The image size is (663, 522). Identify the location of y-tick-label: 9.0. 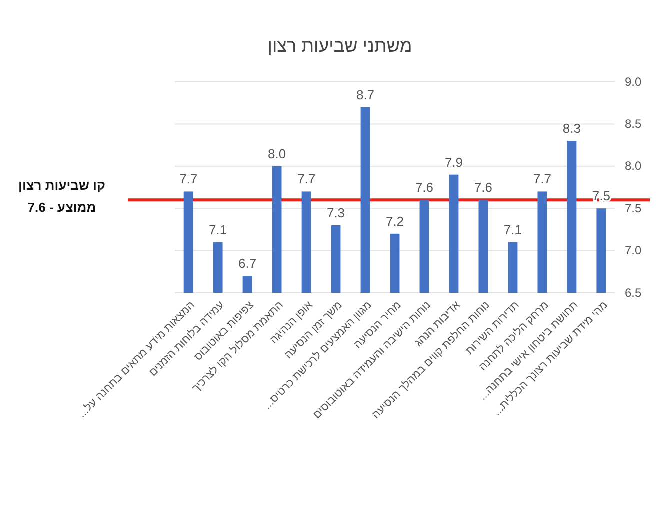
(633, 81).